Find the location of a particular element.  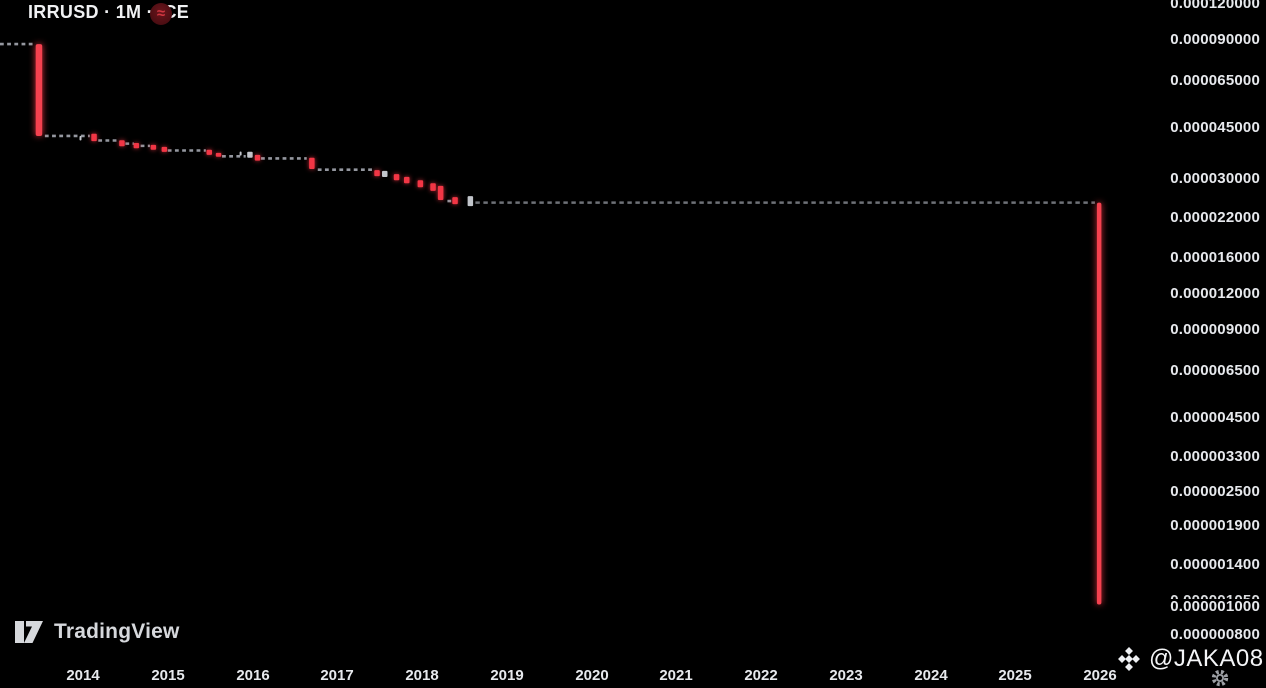

year-tick-label: 2023 is located at coordinates (846, 675).